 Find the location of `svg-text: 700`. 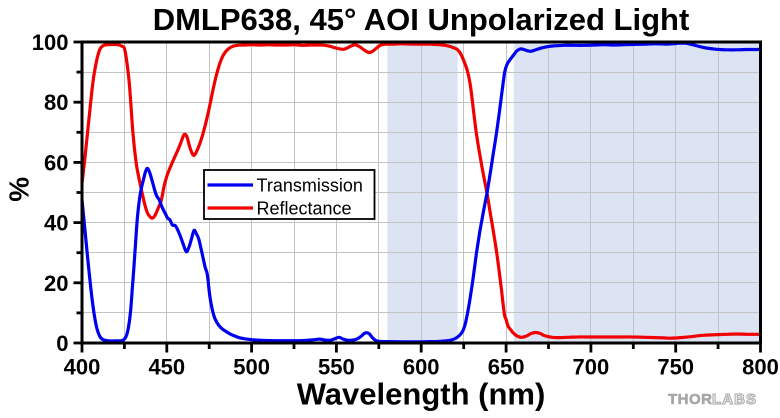

svg-text: 700 is located at coordinates (591, 367).